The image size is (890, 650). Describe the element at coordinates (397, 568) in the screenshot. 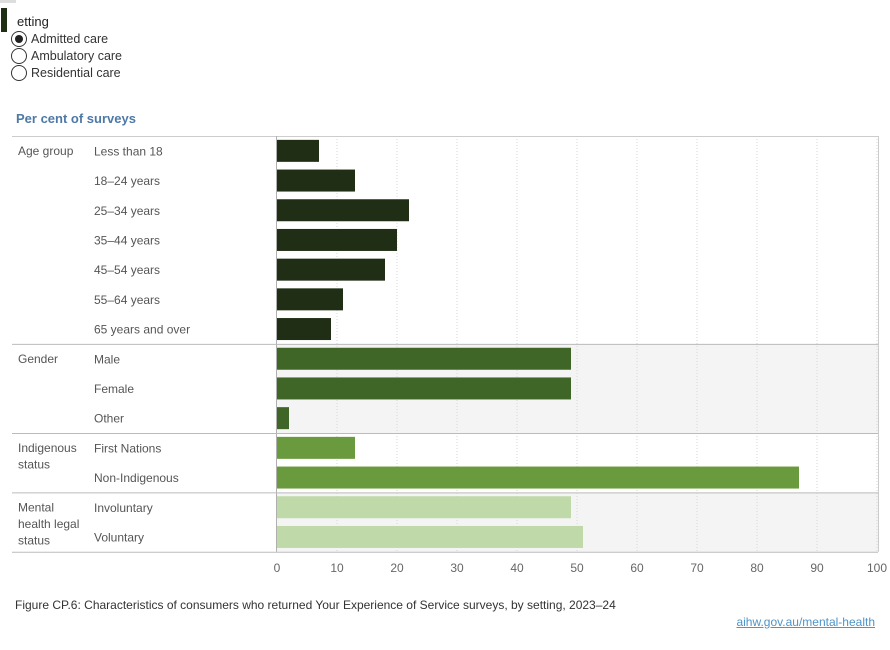

I see `x-tick-label: 20` at that location.